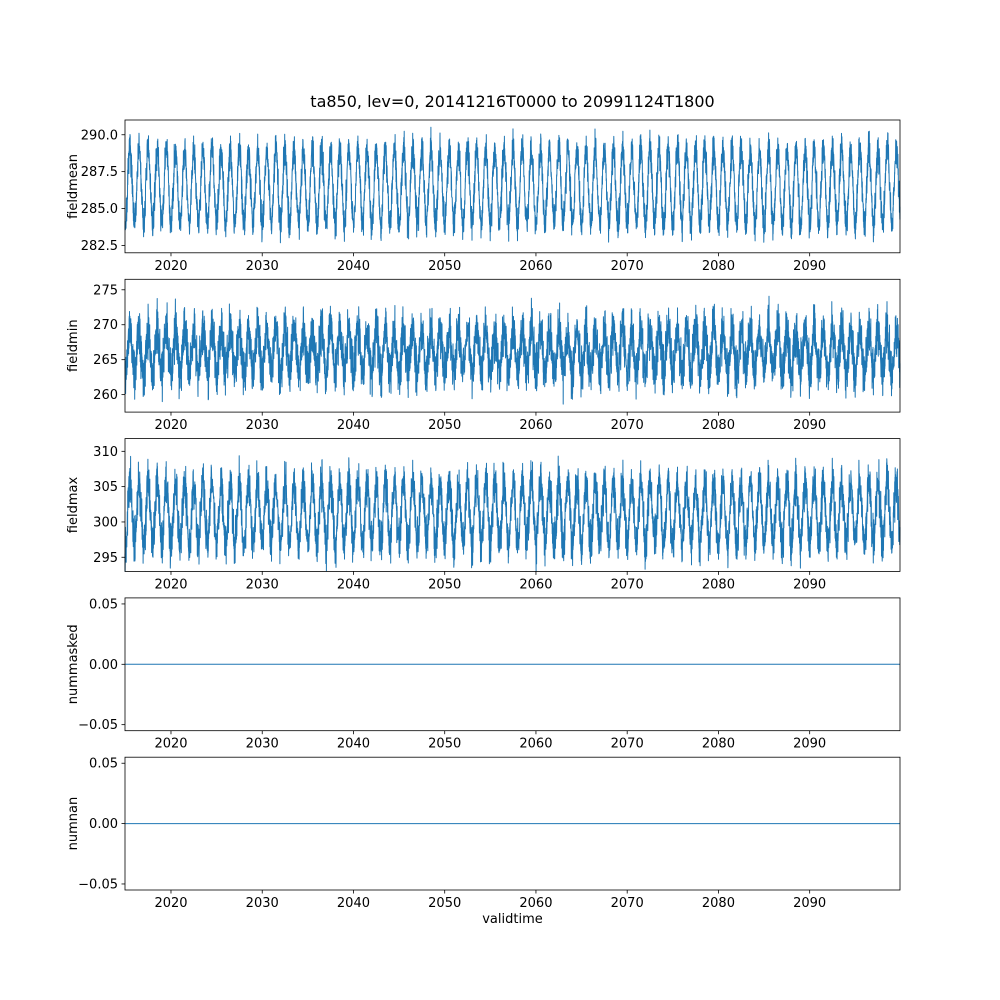 This screenshot has width=1000, height=1000. I want to click on y-tick-label: 305, so click(105, 487).